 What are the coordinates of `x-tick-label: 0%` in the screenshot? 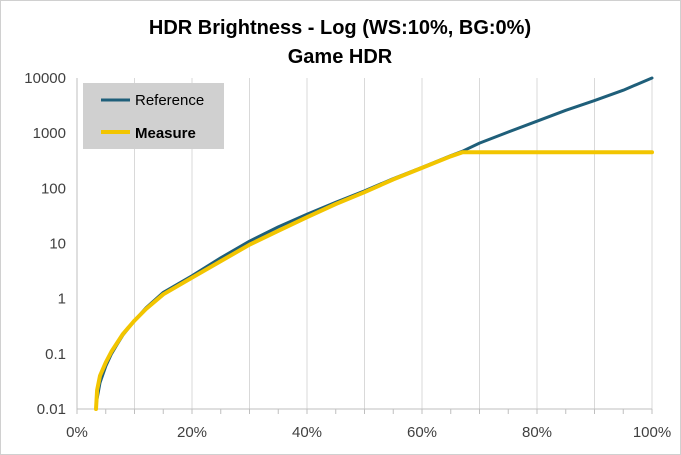 It's located at (77, 432).